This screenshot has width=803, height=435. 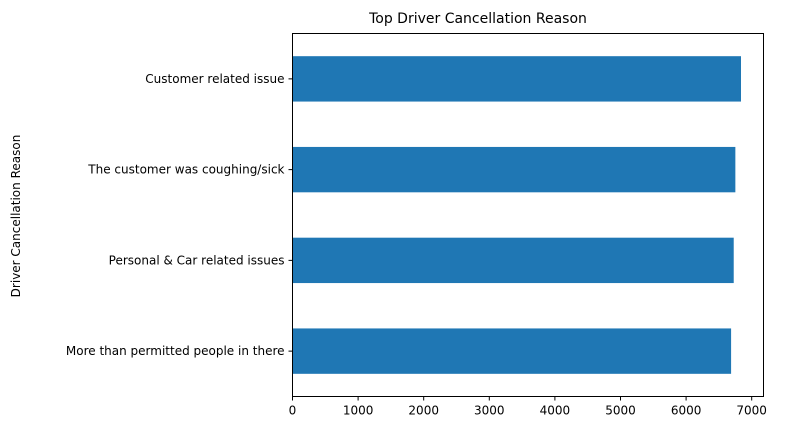 I want to click on y-tick-label: Customer related issue, so click(x=214, y=79).